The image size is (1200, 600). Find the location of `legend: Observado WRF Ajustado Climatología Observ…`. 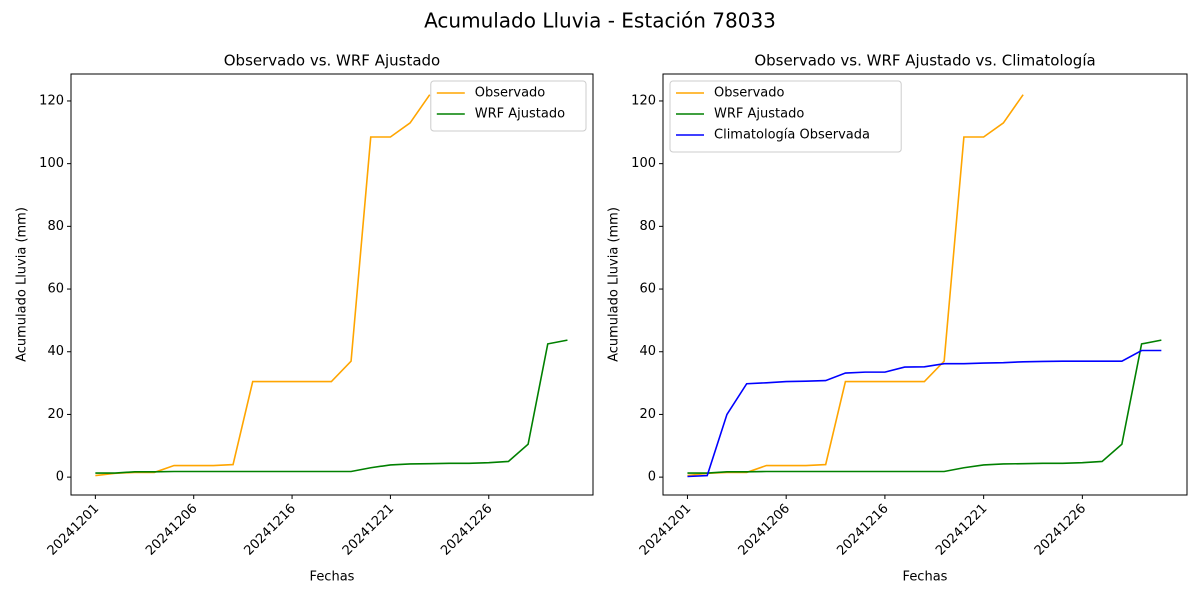

legend: Observado WRF Ajustado Climatología Observ… is located at coordinates (785, 116).